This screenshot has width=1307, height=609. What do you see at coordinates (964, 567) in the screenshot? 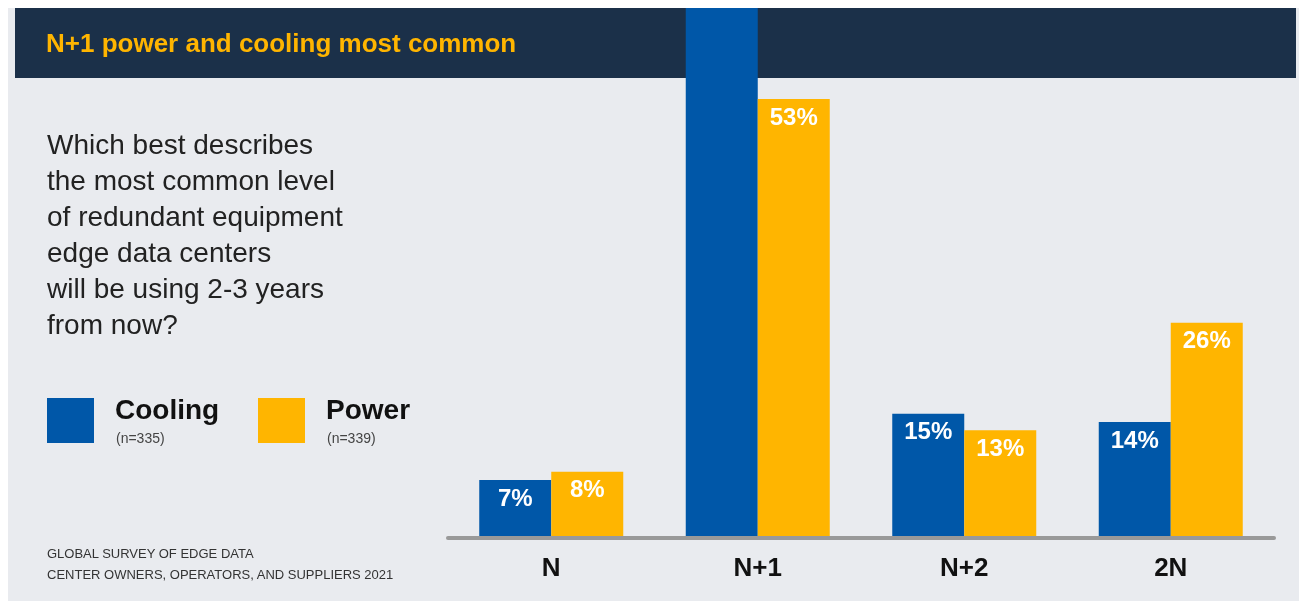
I see `x-tick-label: N+2` at bounding box center [964, 567].